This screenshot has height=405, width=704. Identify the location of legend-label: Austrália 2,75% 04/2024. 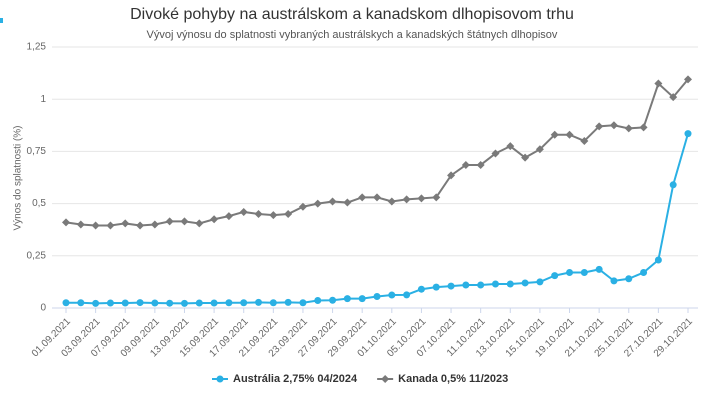
(295, 379).